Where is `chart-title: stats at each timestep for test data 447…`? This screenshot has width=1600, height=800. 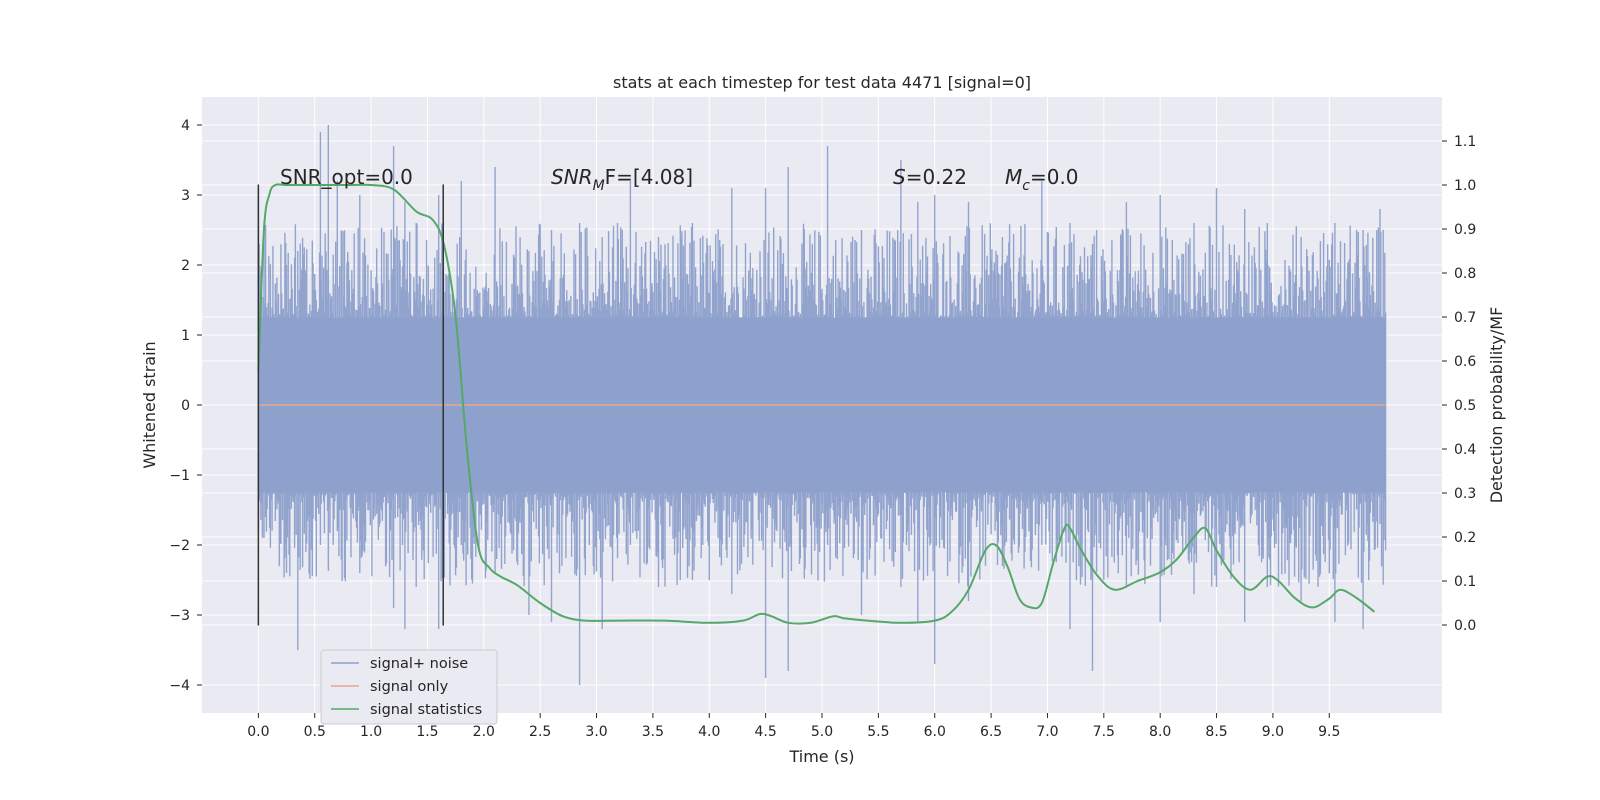 chart-title: stats at each timestep for test data 447… is located at coordinates (822, 82).